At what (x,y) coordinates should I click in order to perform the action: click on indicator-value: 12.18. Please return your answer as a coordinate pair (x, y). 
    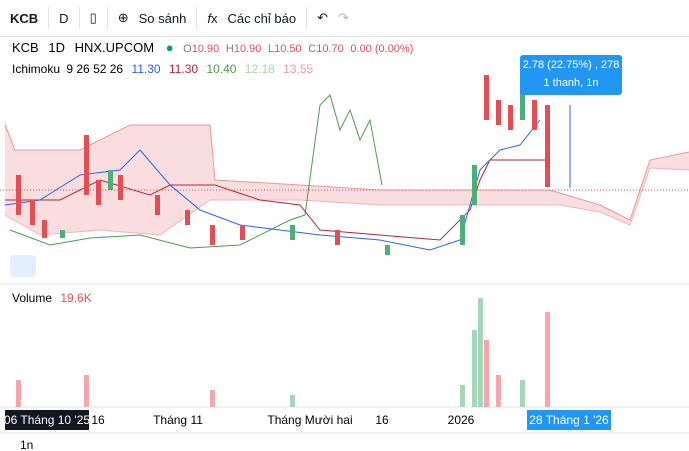
    Looking at the image, I should click on (260, 69).